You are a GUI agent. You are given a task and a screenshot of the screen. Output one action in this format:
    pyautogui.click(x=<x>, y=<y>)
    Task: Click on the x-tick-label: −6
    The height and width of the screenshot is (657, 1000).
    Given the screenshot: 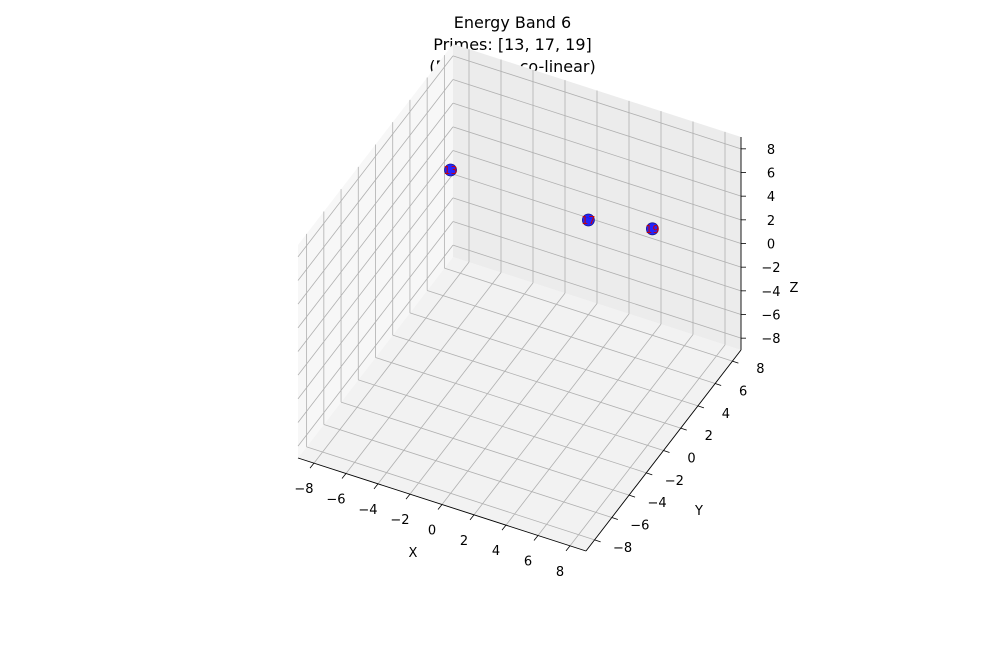 What is the action you would take?
    pyautogui.click(x=335, y=500)
    